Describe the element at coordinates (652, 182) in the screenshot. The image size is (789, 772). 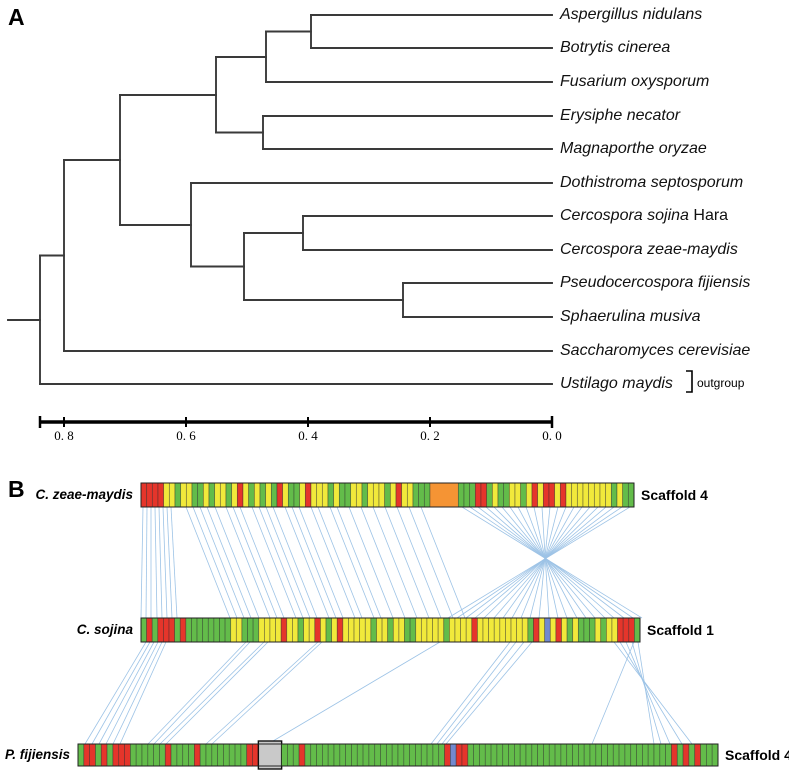
I see `species-name-italic: Dothistroma septosporum` at that location.